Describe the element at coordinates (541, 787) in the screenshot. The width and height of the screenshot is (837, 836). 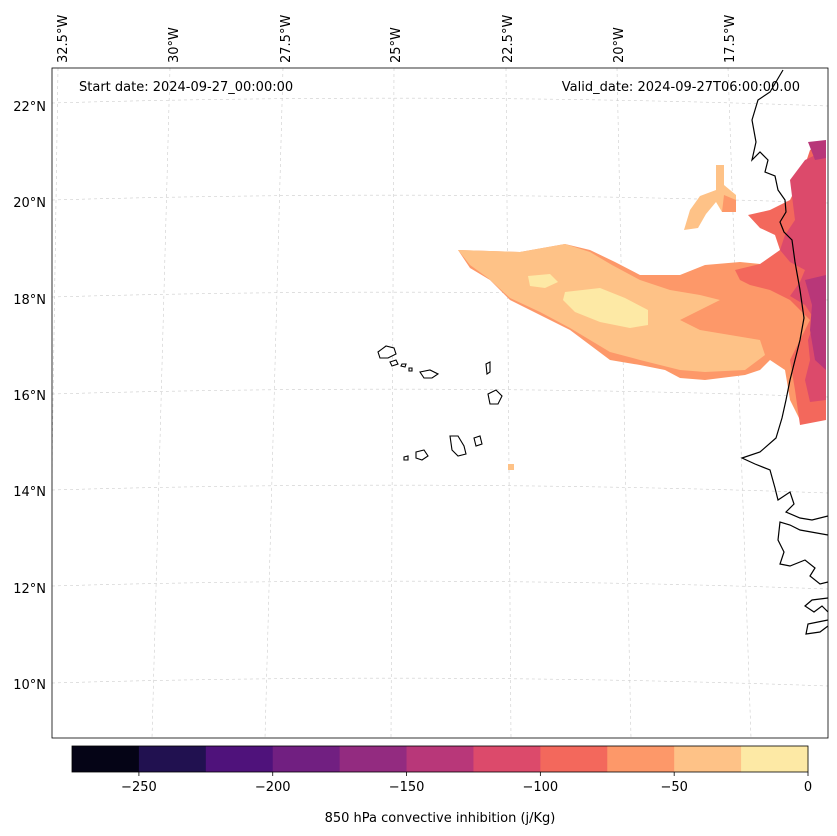
I see `colorbar-tick-label: −100` at that location.